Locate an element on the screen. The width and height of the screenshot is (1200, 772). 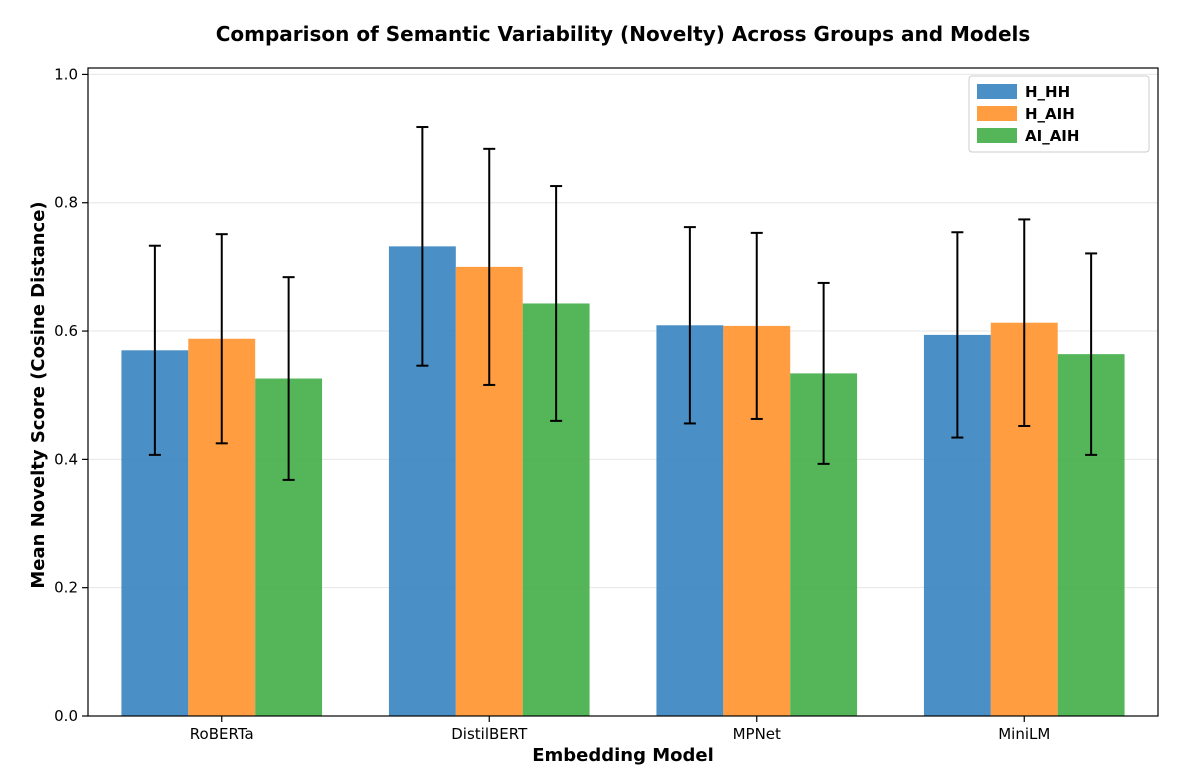
y-tick-label: 0.8 is located at coordinates (66, 203).